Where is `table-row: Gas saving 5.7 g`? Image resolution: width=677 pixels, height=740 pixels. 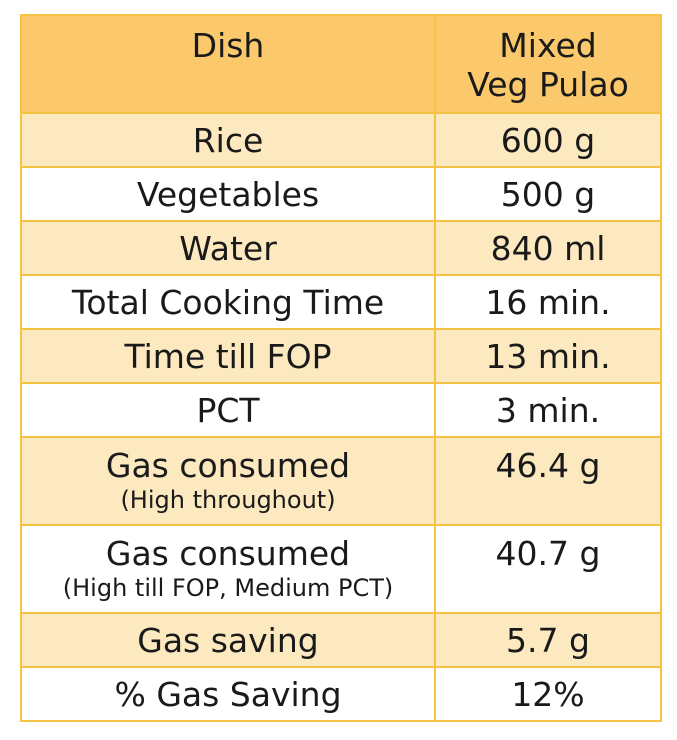
table-row: Gas saving 5.7 g is located at coordinates (341, 640).